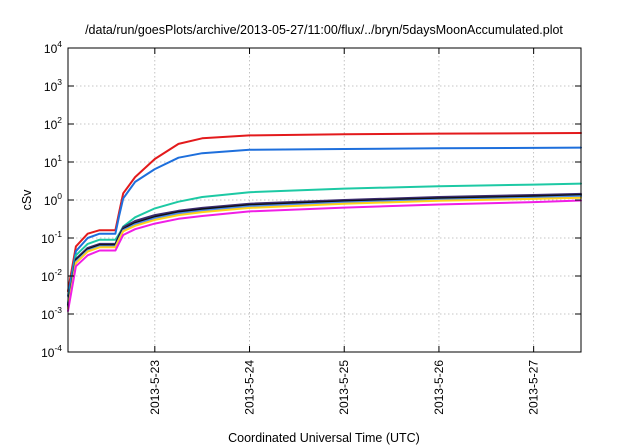 The width and height of the screenshot is (640, 448). I want to click on y-tick-label: 10⁴, so click(53, 47).